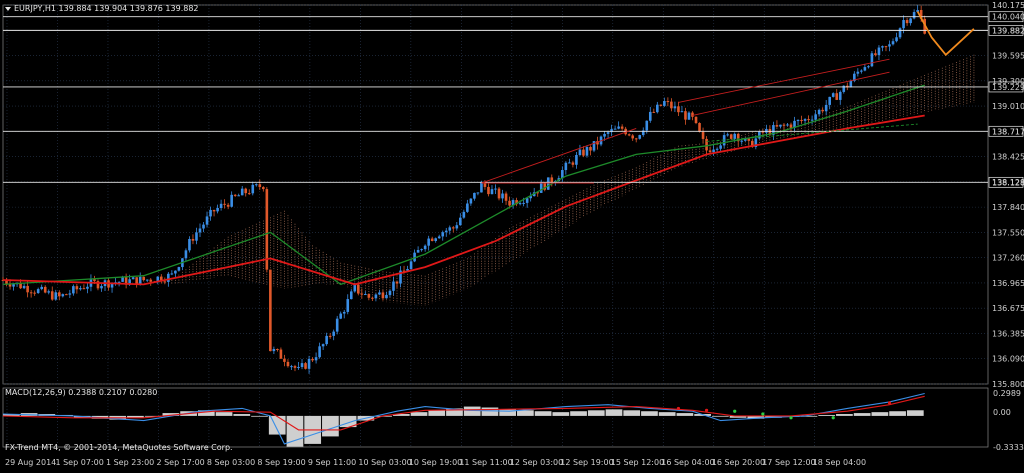 The height and width of the screenshot is (473, 1024). What do you see at coordinates (1008, 5) in the screenshot?
I see `y-tick-label: 140.175` at bounding box center [1008, 5].